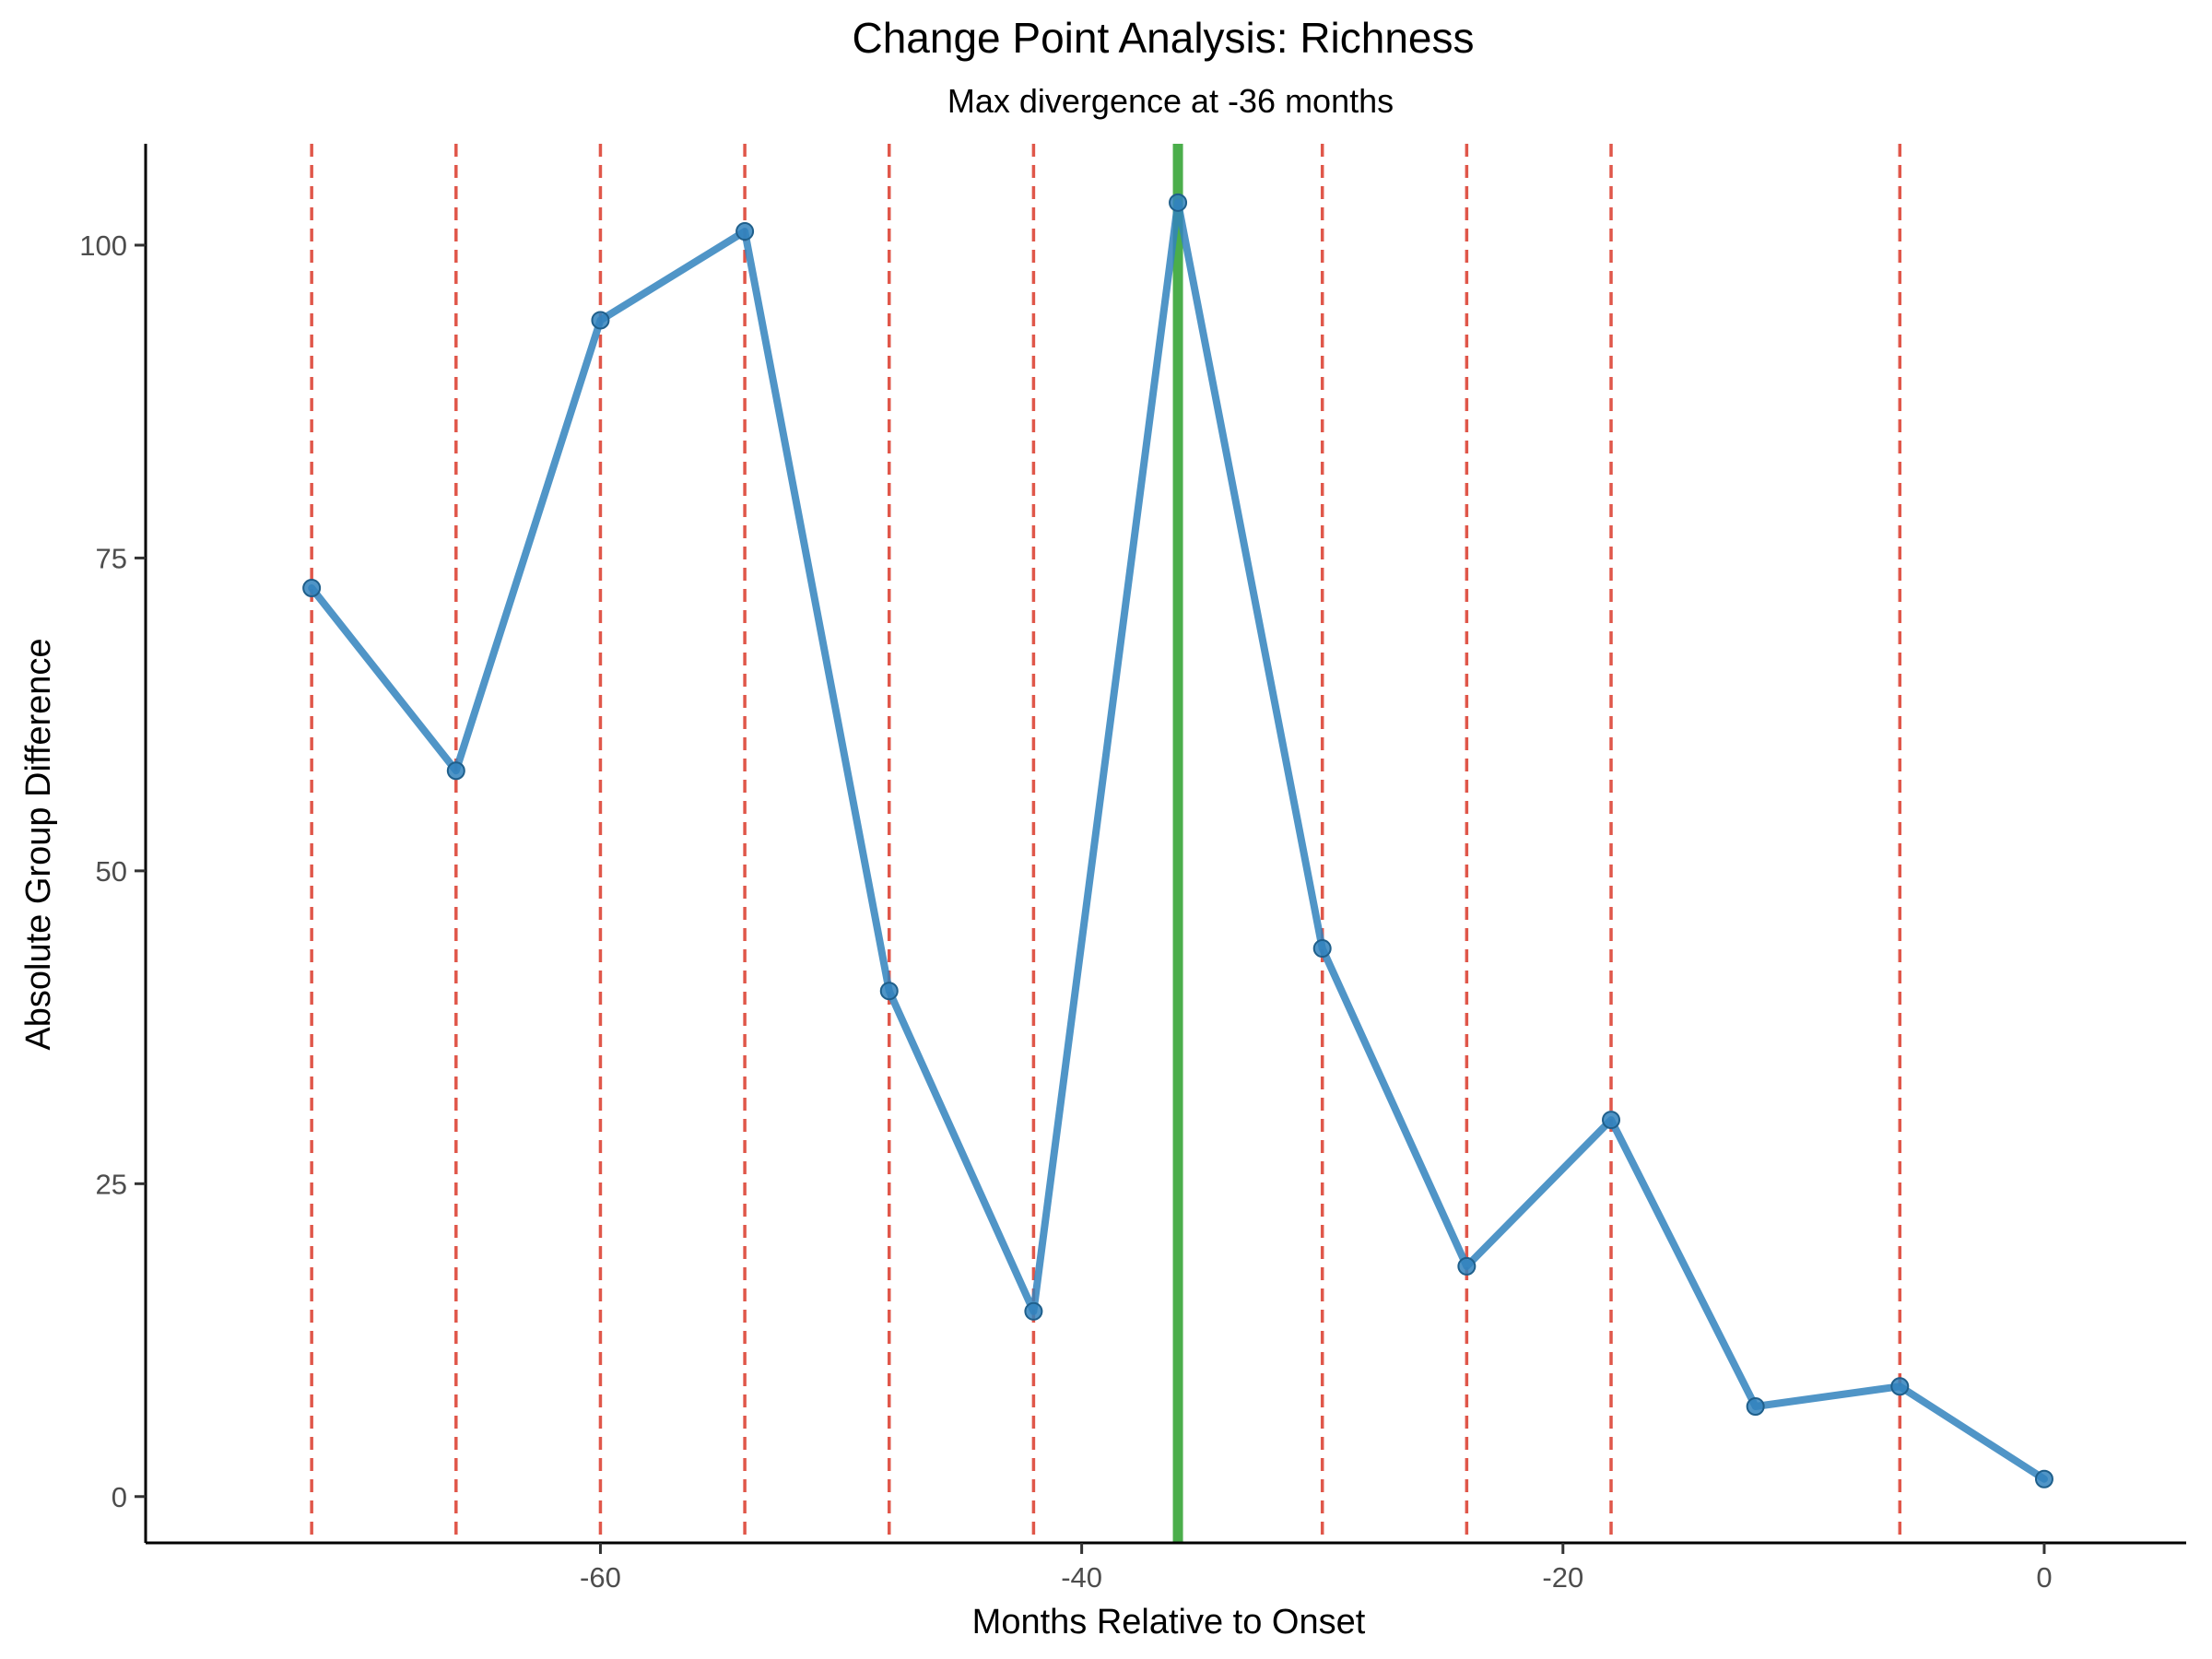  Describe the element at coordinates (119, 1497) in the screenshot. I see `y-tick-label: 0` at that location.